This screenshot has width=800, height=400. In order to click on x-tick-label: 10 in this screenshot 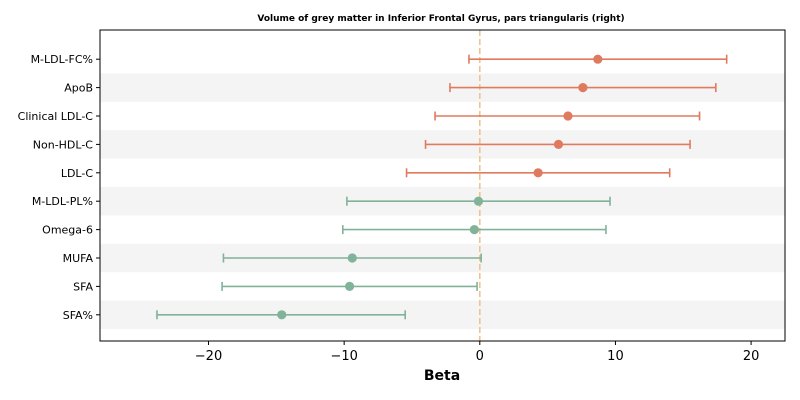, I will do `click(615, 356)`.